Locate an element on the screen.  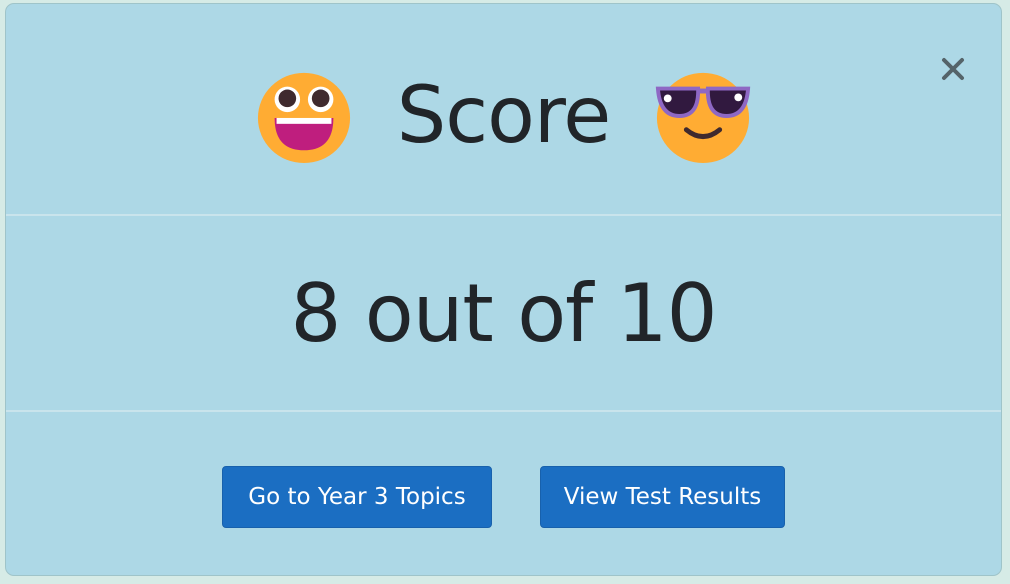
go-to-topics-button: Go to Year 3 Topics is located at coordinates (357, 497).